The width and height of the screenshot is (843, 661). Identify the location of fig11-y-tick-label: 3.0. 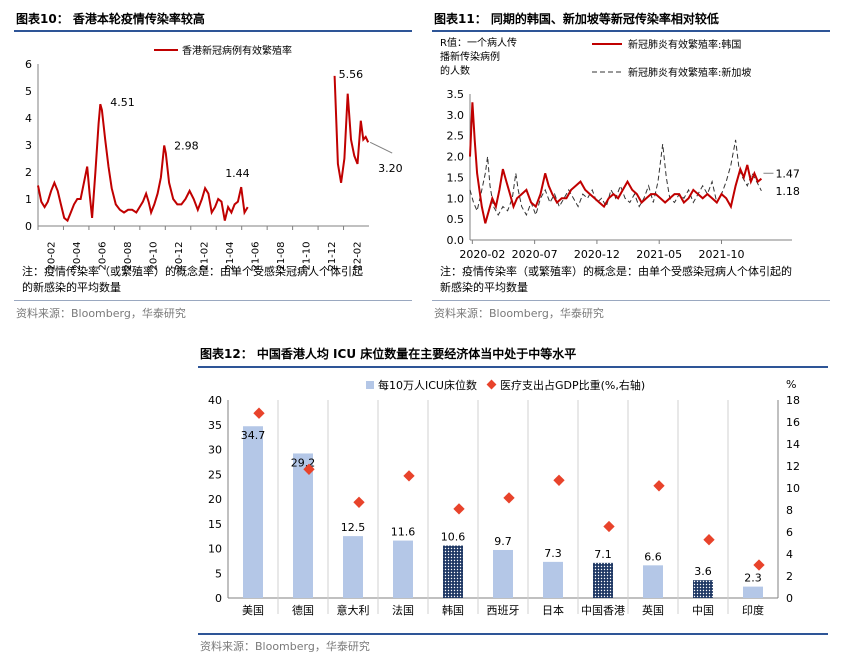
(456, 115).